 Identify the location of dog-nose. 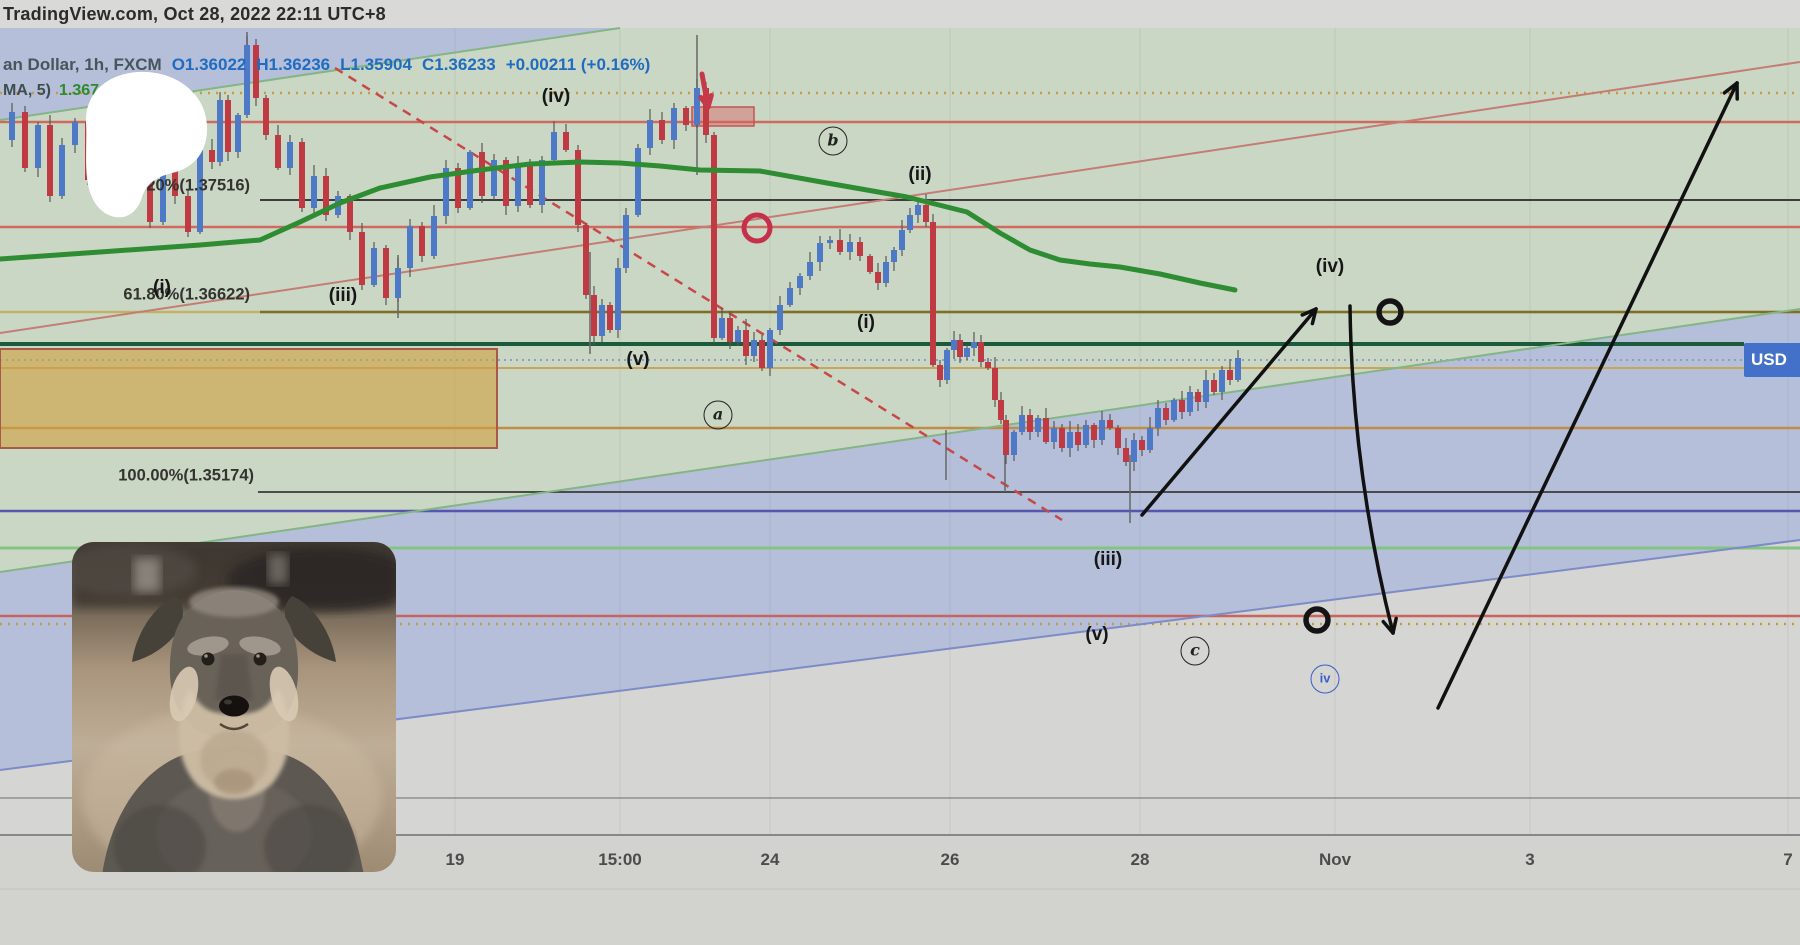
(234, 706).